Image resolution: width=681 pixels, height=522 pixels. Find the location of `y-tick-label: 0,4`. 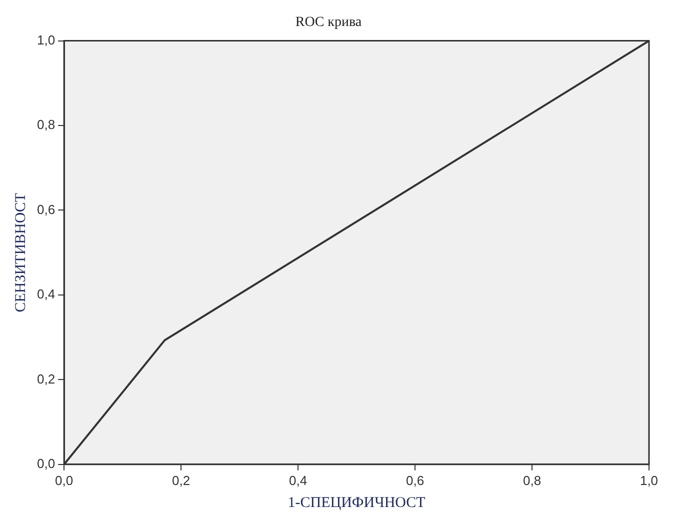

y-tick-label: 0,4 is located at coordinates (46, 294).